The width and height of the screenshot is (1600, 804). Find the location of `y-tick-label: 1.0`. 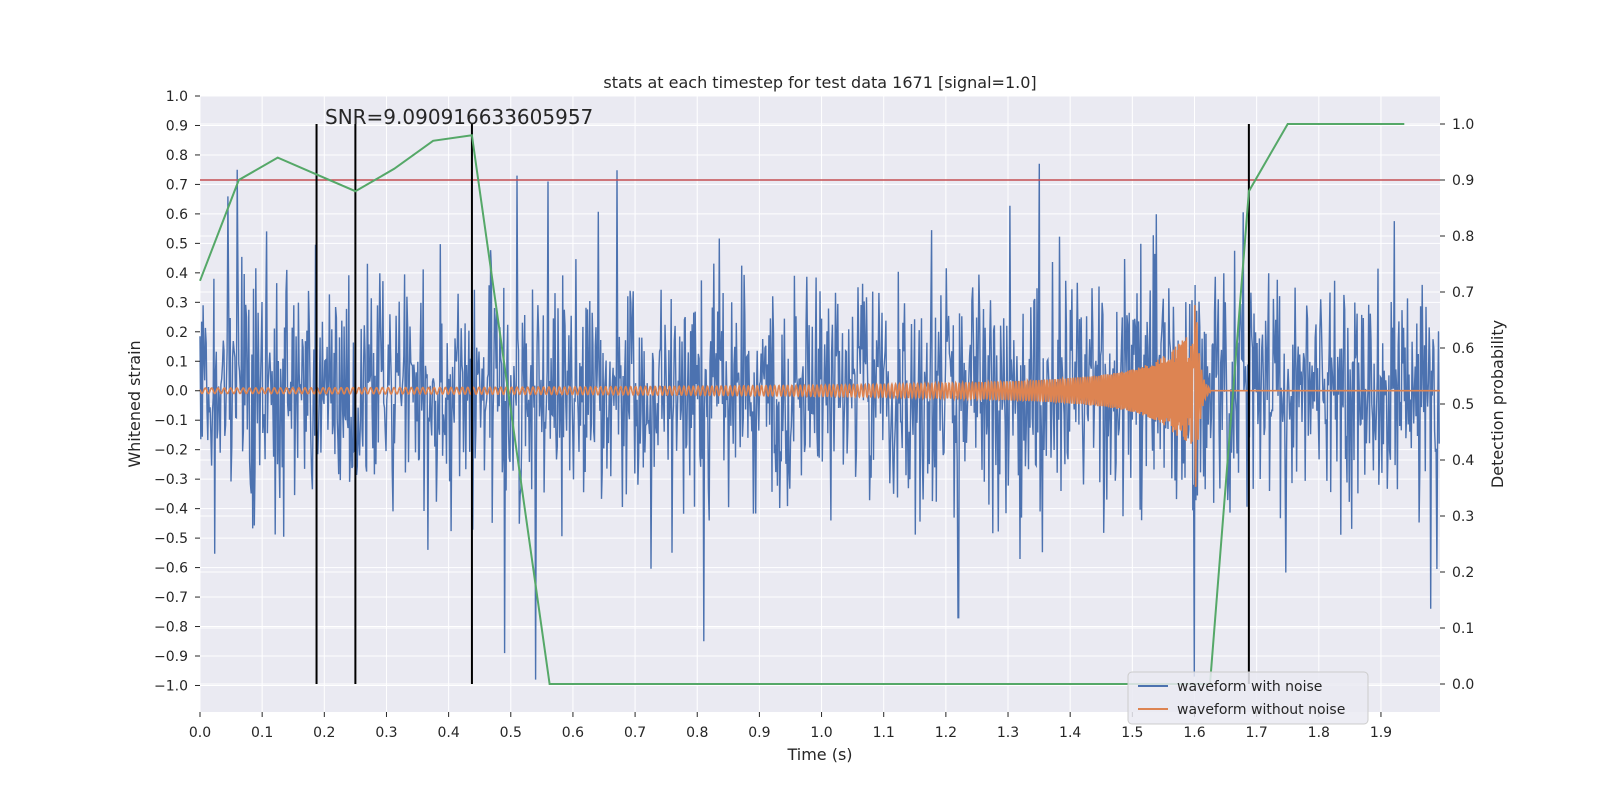

y-tick-label: 1.0 is located at coordinates (177, 97).